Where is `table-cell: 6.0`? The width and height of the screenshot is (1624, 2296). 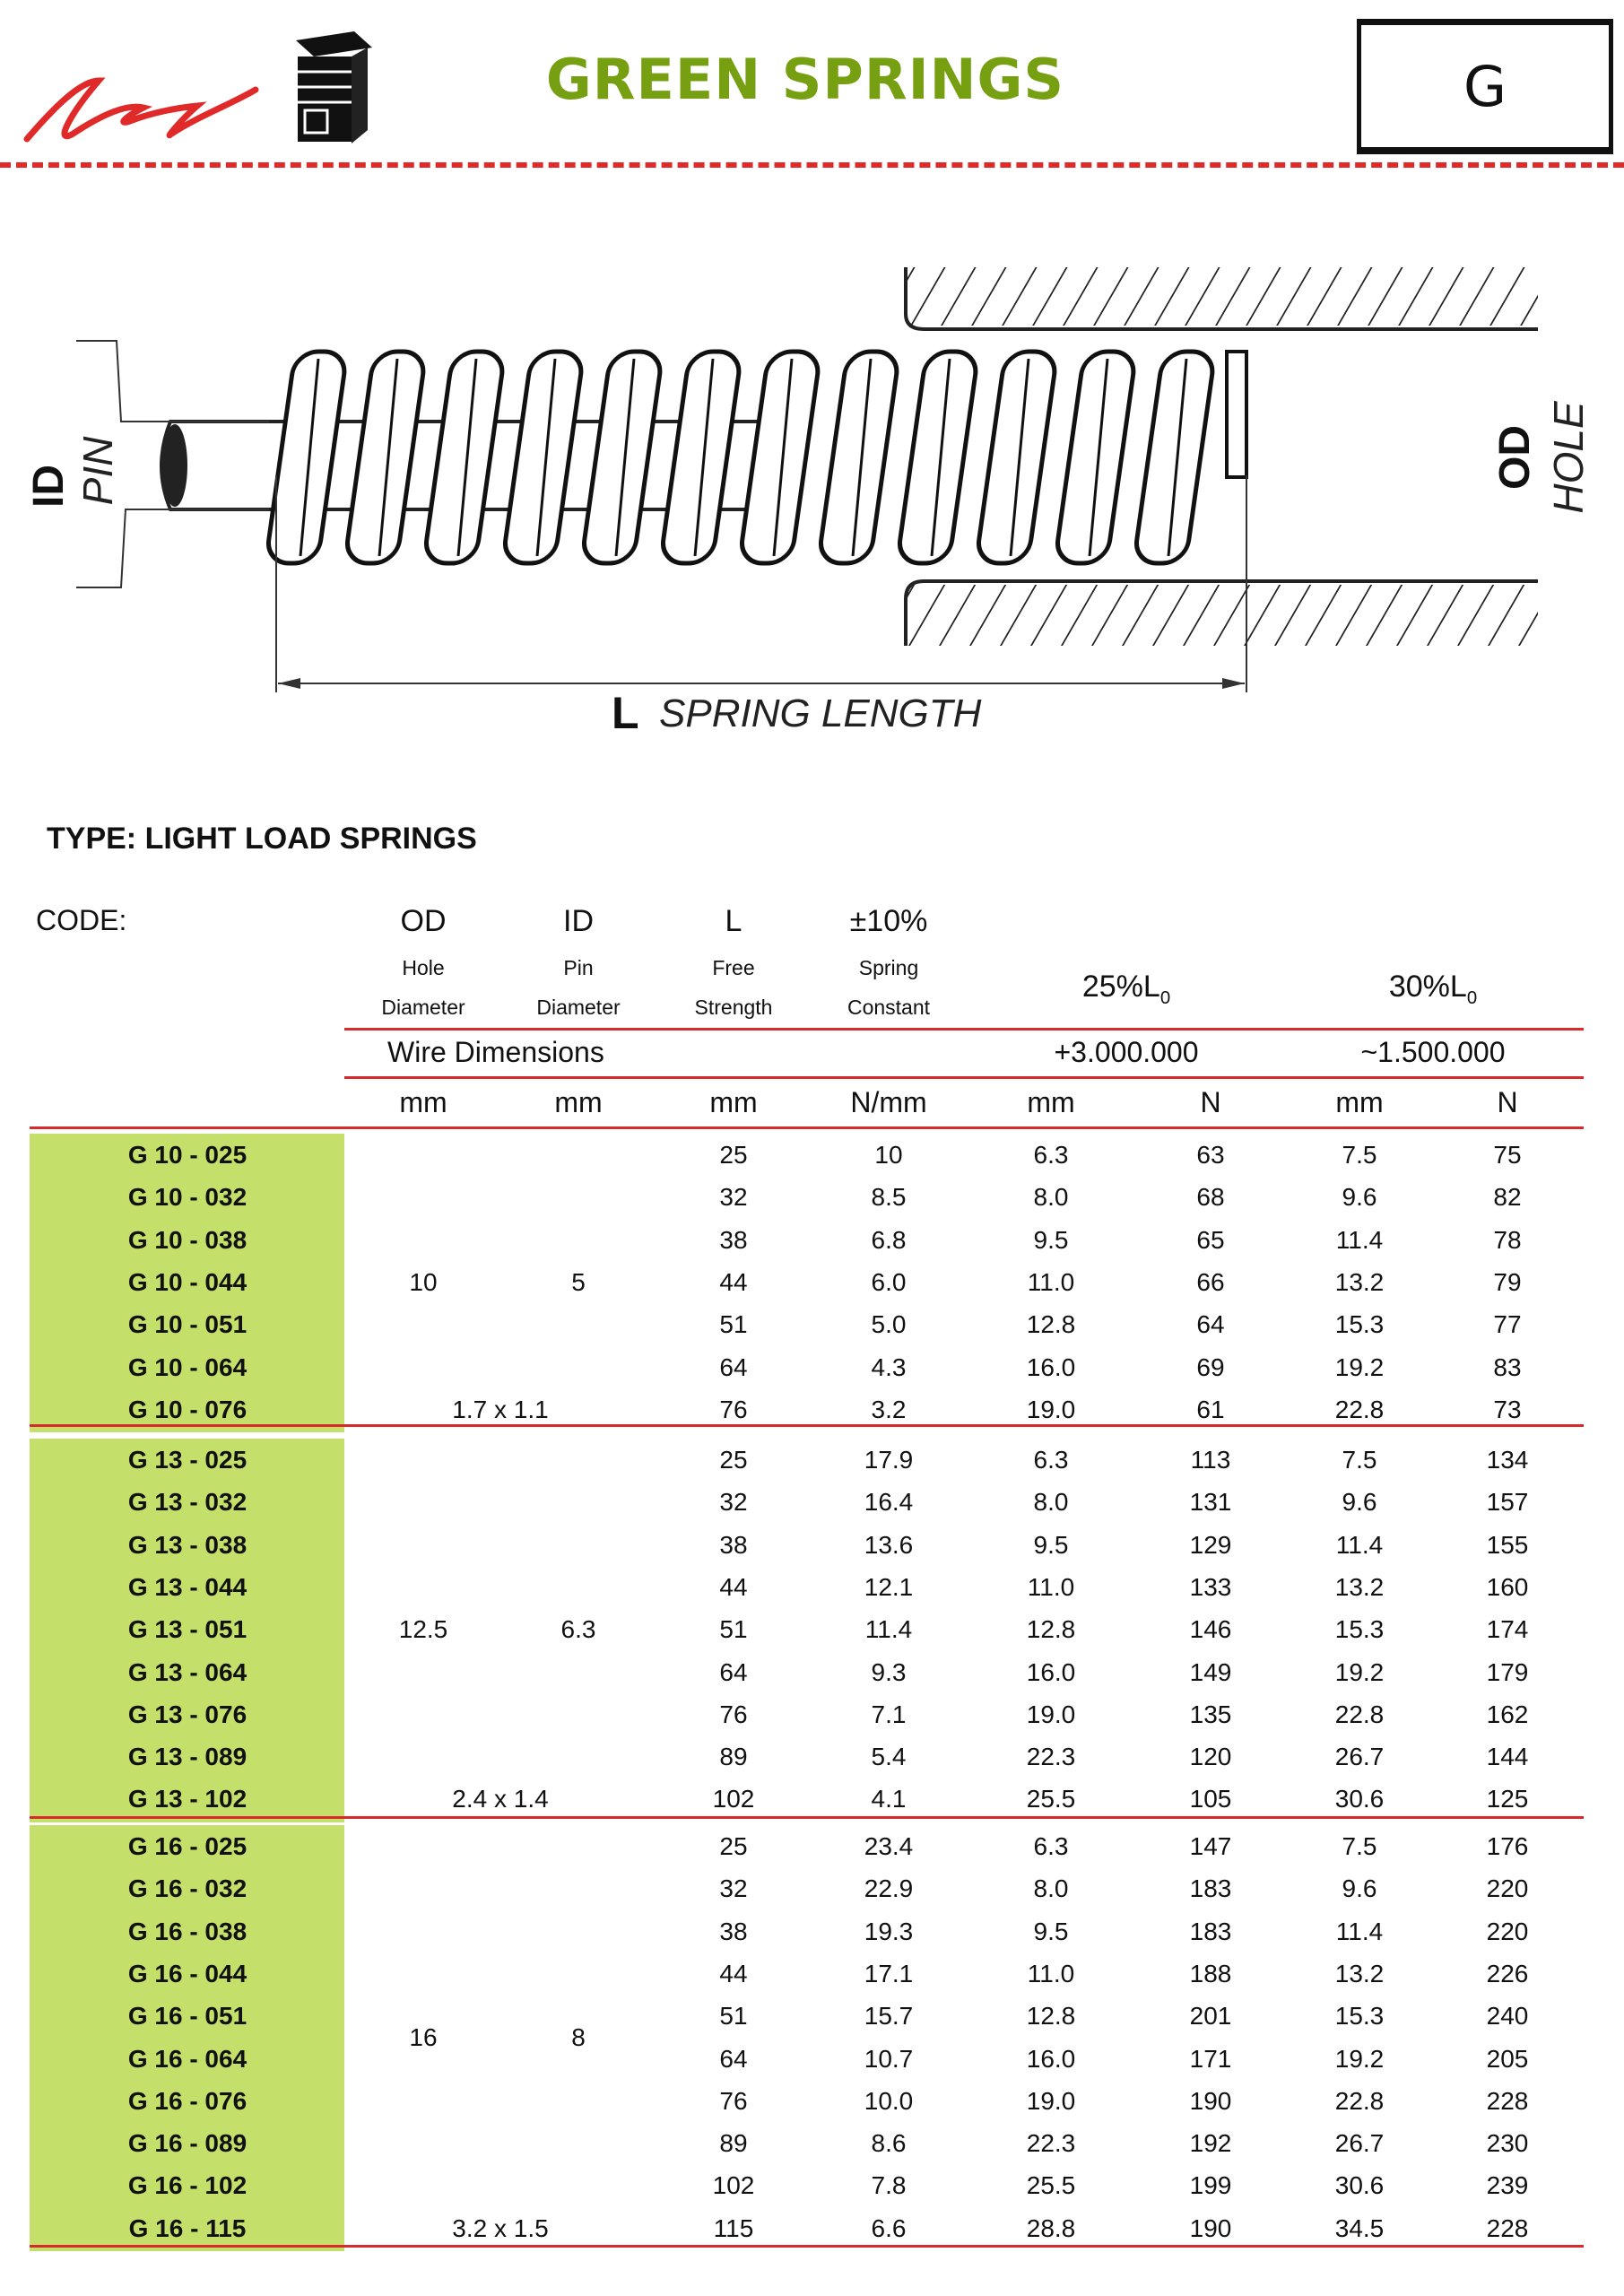
table-cell: 6.0 is located at coordinates (889, 1281).